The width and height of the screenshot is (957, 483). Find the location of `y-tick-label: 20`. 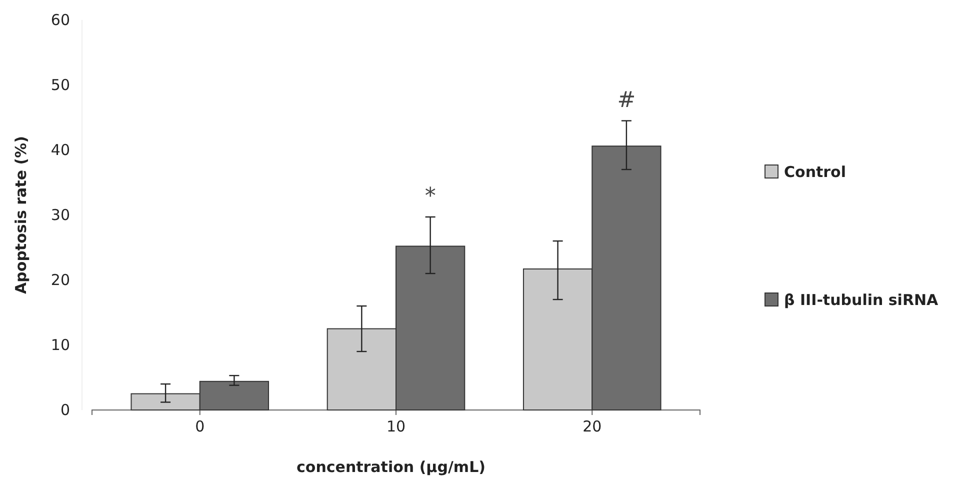

y-tick-label: 20 is located at coordinates (60, 279).